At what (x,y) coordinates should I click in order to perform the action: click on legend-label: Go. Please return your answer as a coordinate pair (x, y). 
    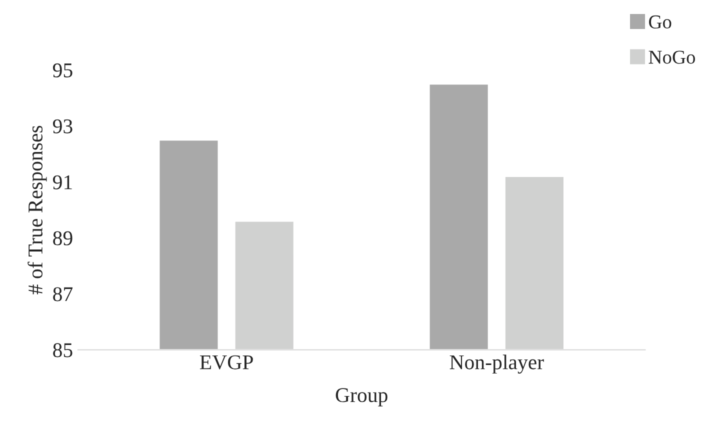
    Looking at the image, I should click on (660, 22).